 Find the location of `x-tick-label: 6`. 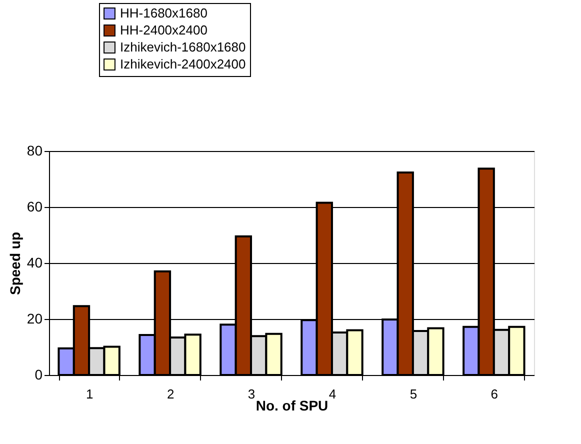

x-tick-label: 6 is located at coordinates (494, 394).